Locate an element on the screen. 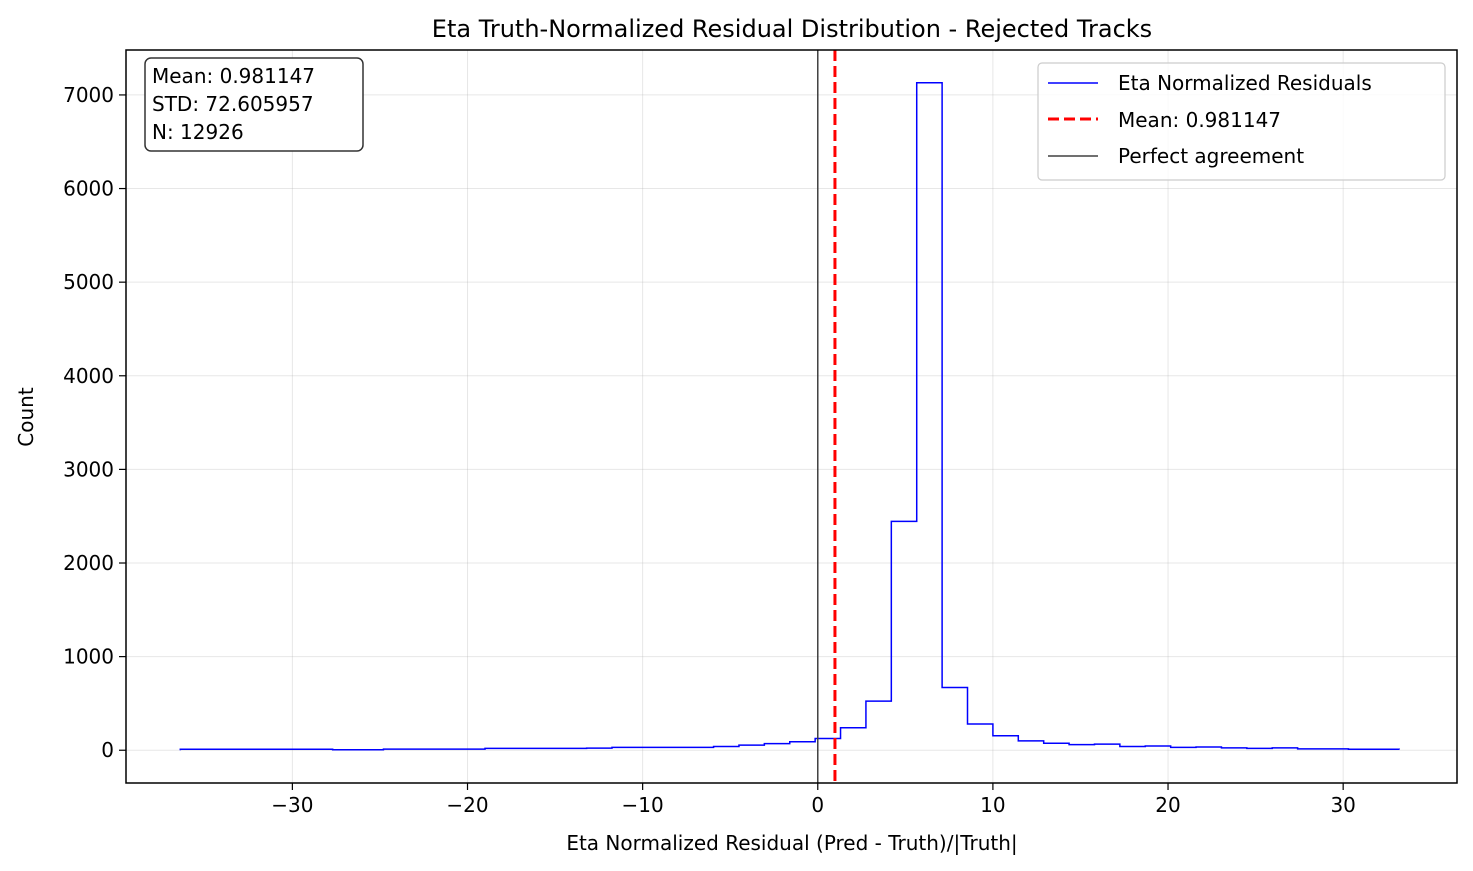 The height and width of the screenshot is (871, 1473). x-tick-label: 20 is located at coordinates (1167, 805).